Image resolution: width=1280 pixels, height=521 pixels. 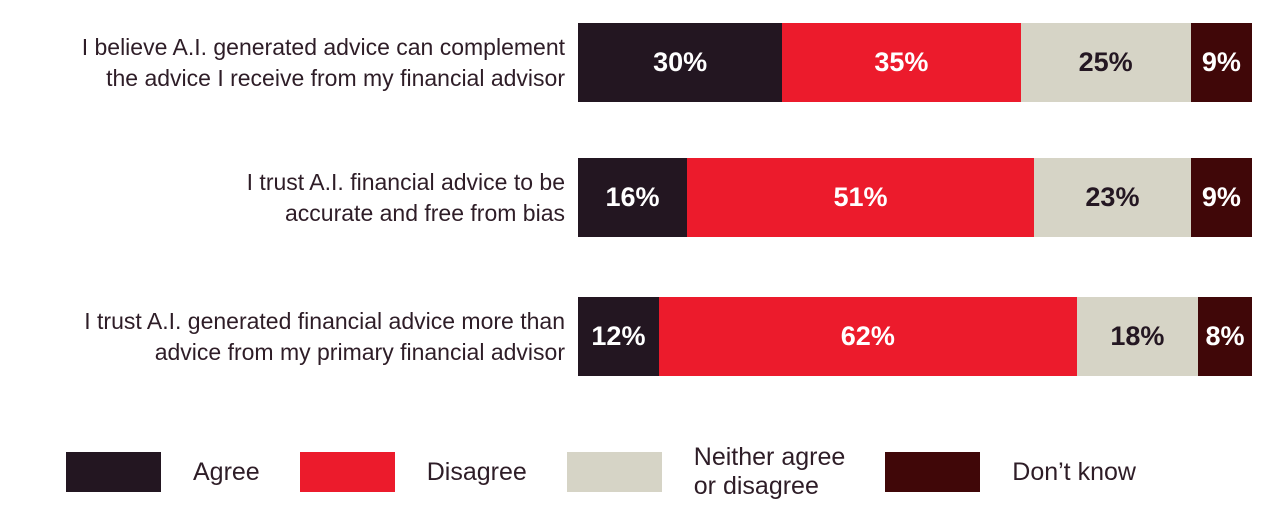 I want to click on bar-segment-neither-agree-or-disagree: 25%, so click(x=1105, y=62).